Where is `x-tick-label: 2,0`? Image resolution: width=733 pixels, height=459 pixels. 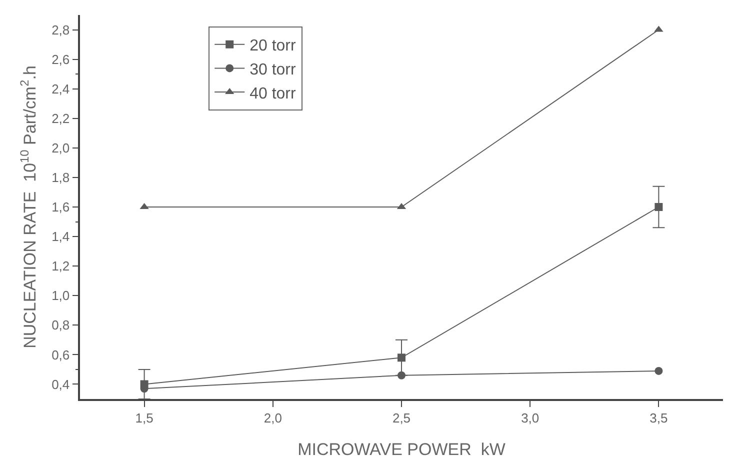
x-tick-label: 2,0 is located at coordinates (273, 418).